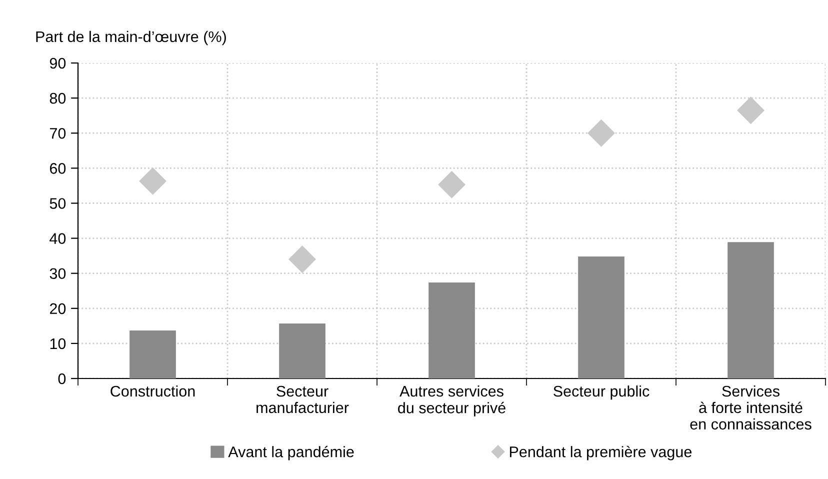 Image resolution: width=828 pixels, height=479 pixels. Describe the element at coordinates (58, 203) in the screenshot. I see `y-tick-label: 50` at that location.